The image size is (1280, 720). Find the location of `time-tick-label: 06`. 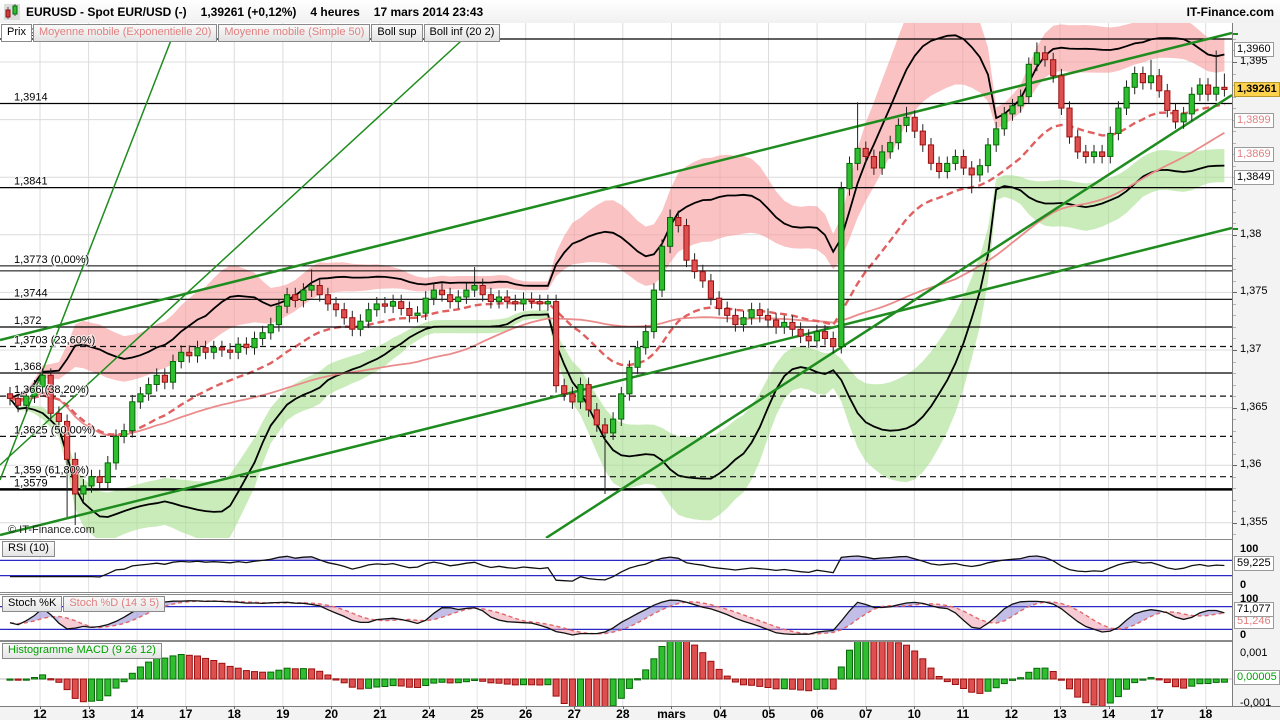

time-tick-label: 06 is located at coordinates (817, 713).